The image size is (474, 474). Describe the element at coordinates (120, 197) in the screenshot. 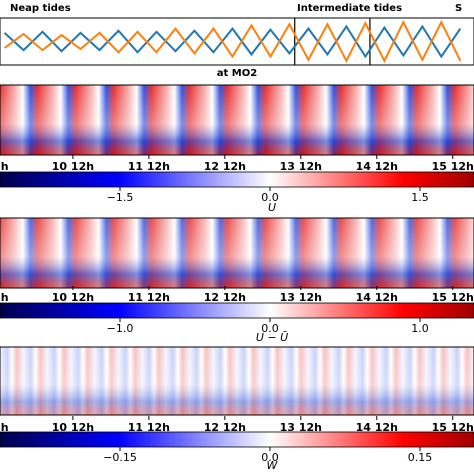

I see `colorbar-tick-label: −1.5` at that location.